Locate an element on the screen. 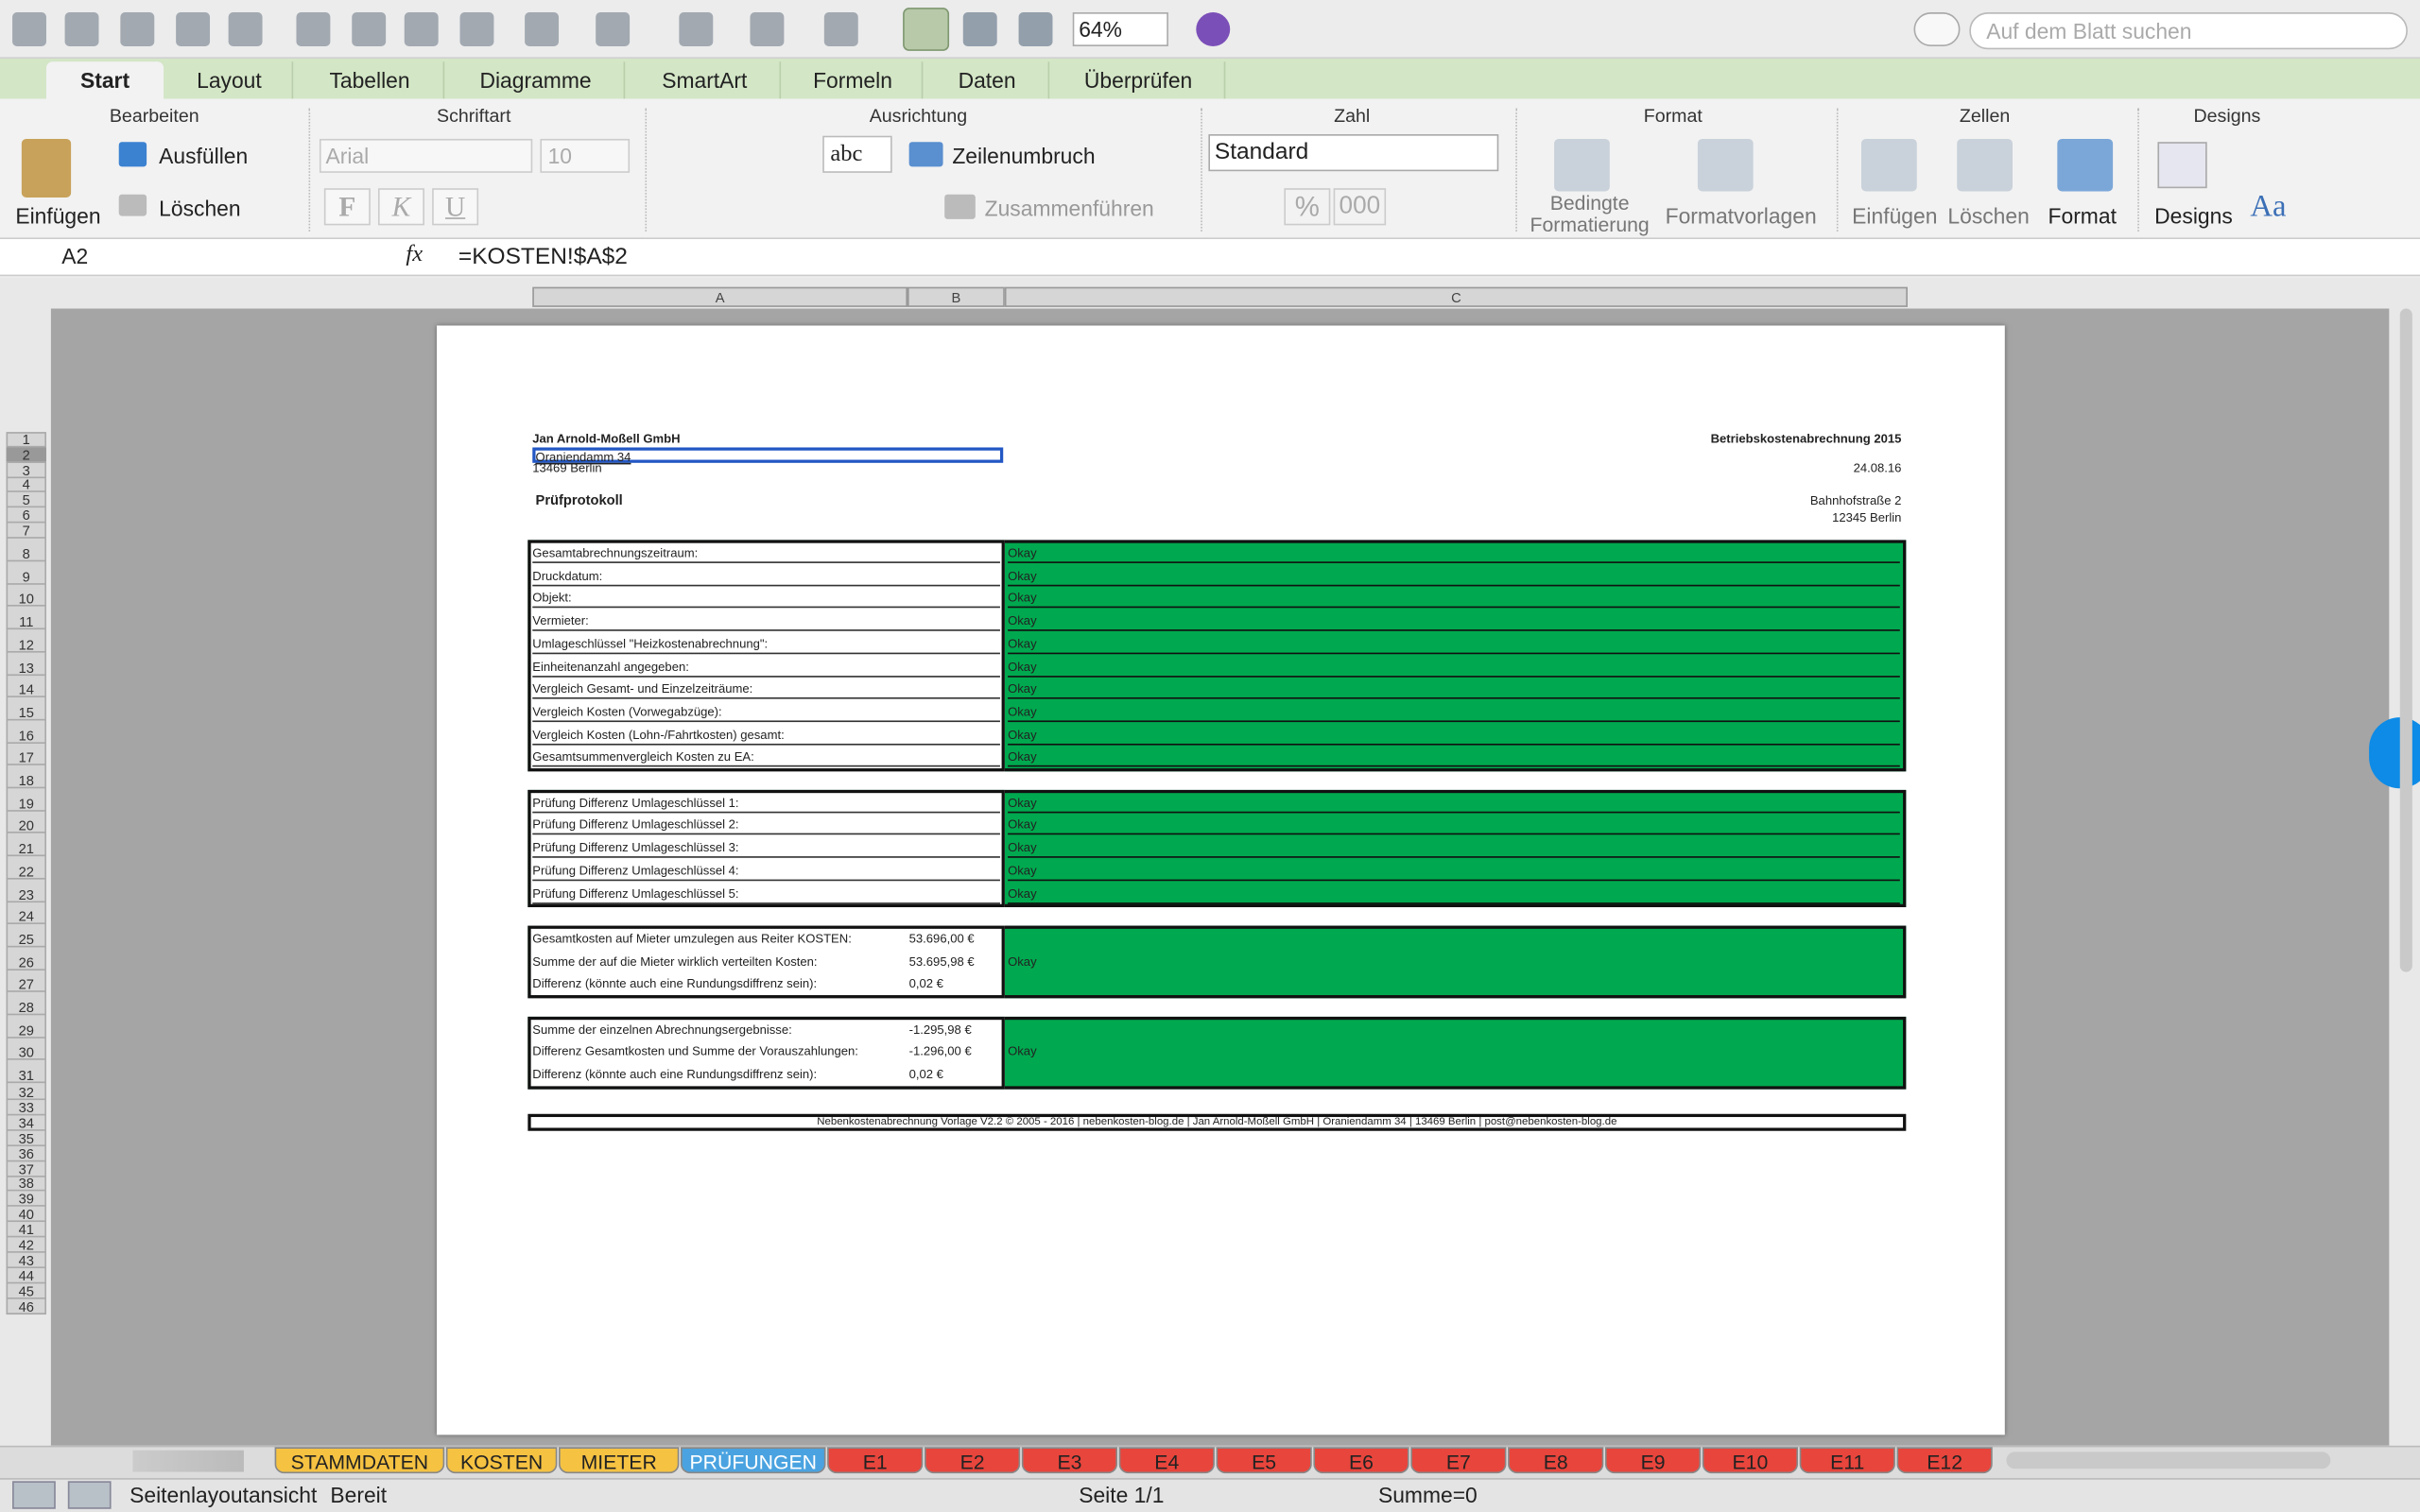  formula-builder is located at coordinates (927, 29).